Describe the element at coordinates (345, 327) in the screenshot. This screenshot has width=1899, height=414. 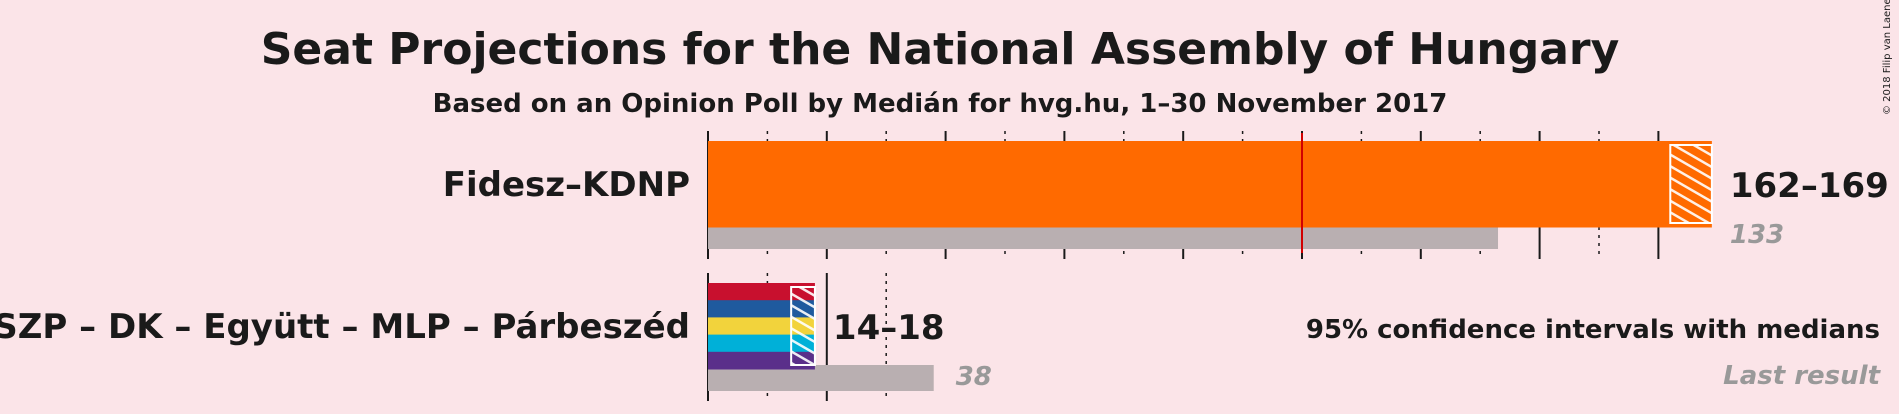
I see `party-label-1: MSZP – DK – Együtt – MLP – Párbeszéd` at that location.